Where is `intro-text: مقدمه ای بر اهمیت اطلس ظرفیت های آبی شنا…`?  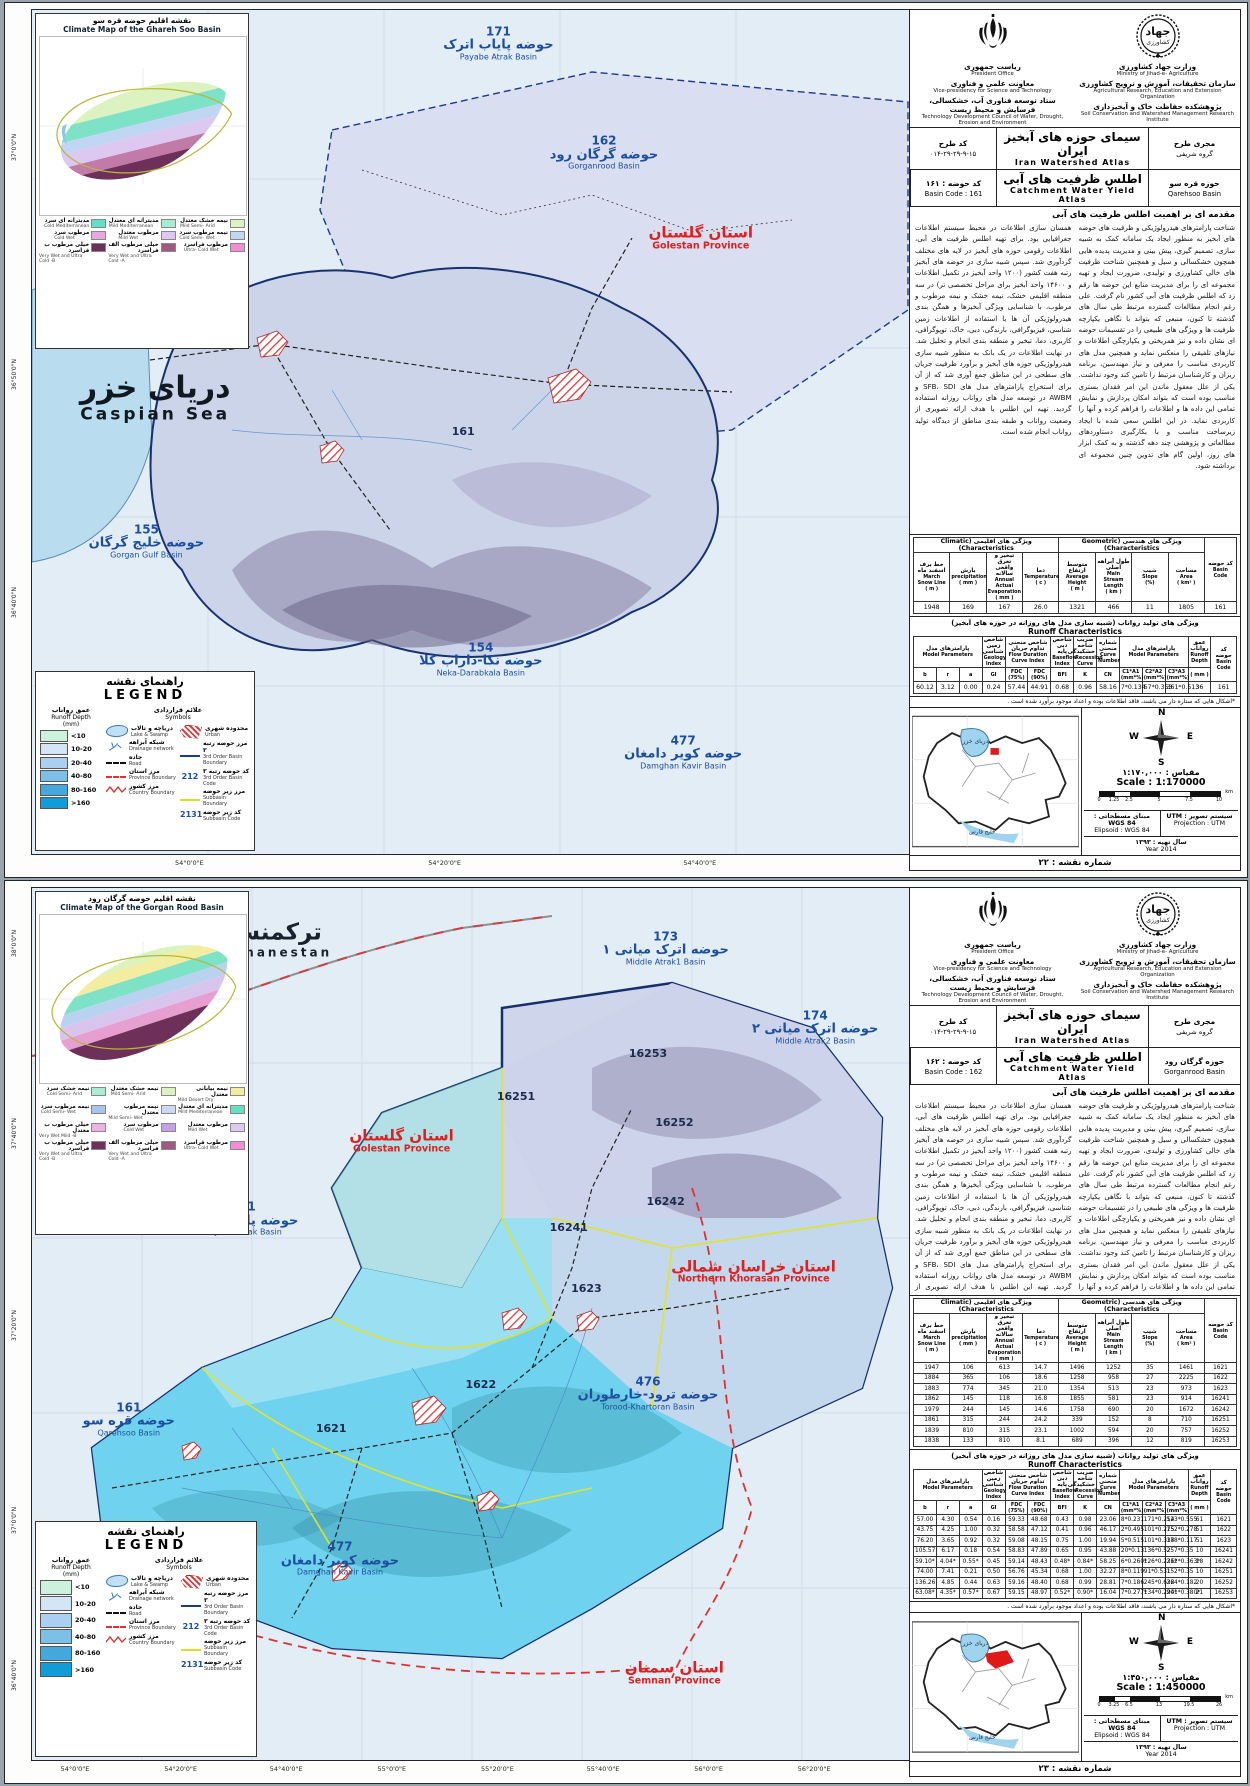 intro-text: مقدمه ای بر اهمیت اطلس ظرفیت های آبی شنا… is located at coordinates (1075, 1190).